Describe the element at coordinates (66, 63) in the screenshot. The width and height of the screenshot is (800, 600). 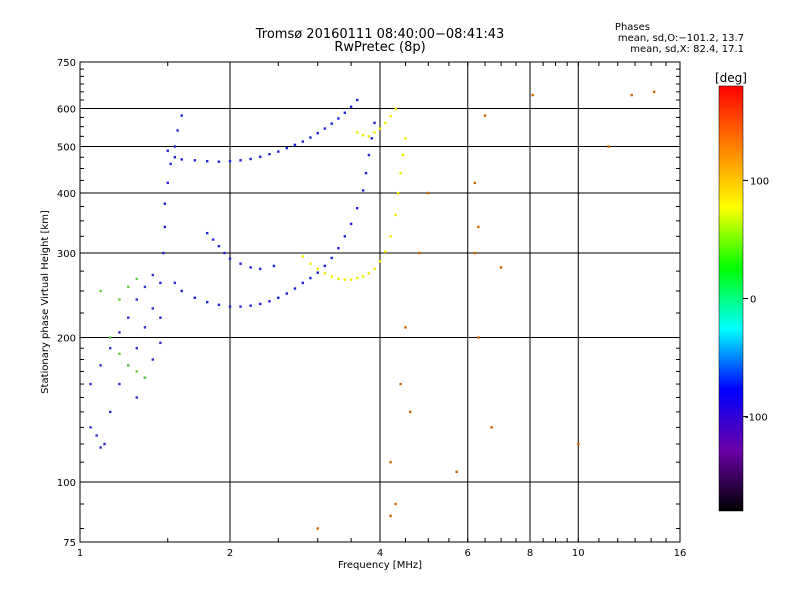
I see `y-tick-label: 750` at that location.